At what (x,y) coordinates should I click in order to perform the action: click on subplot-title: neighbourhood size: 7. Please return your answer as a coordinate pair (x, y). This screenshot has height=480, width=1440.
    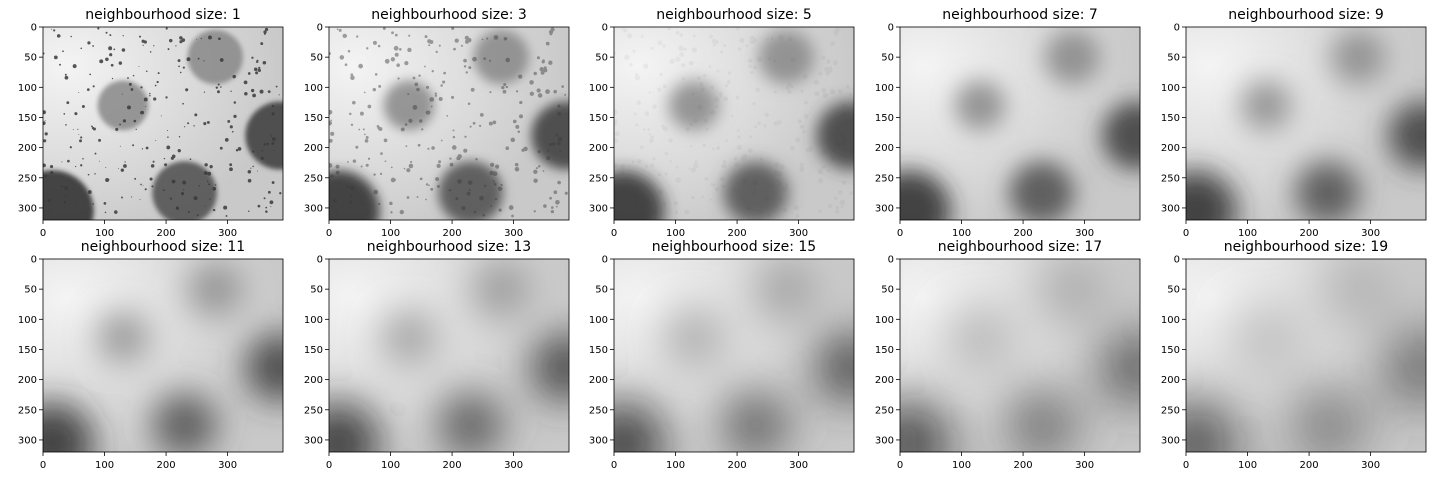
    Looking at the image, I should click on (1020, 15).